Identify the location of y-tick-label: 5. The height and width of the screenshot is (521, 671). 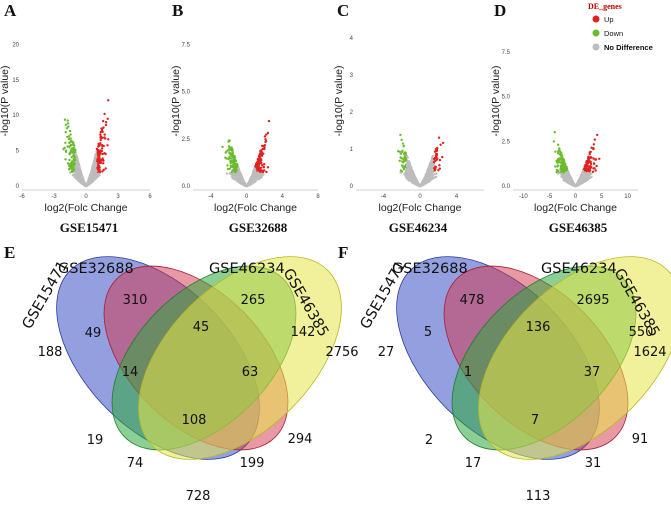
(18, 152).